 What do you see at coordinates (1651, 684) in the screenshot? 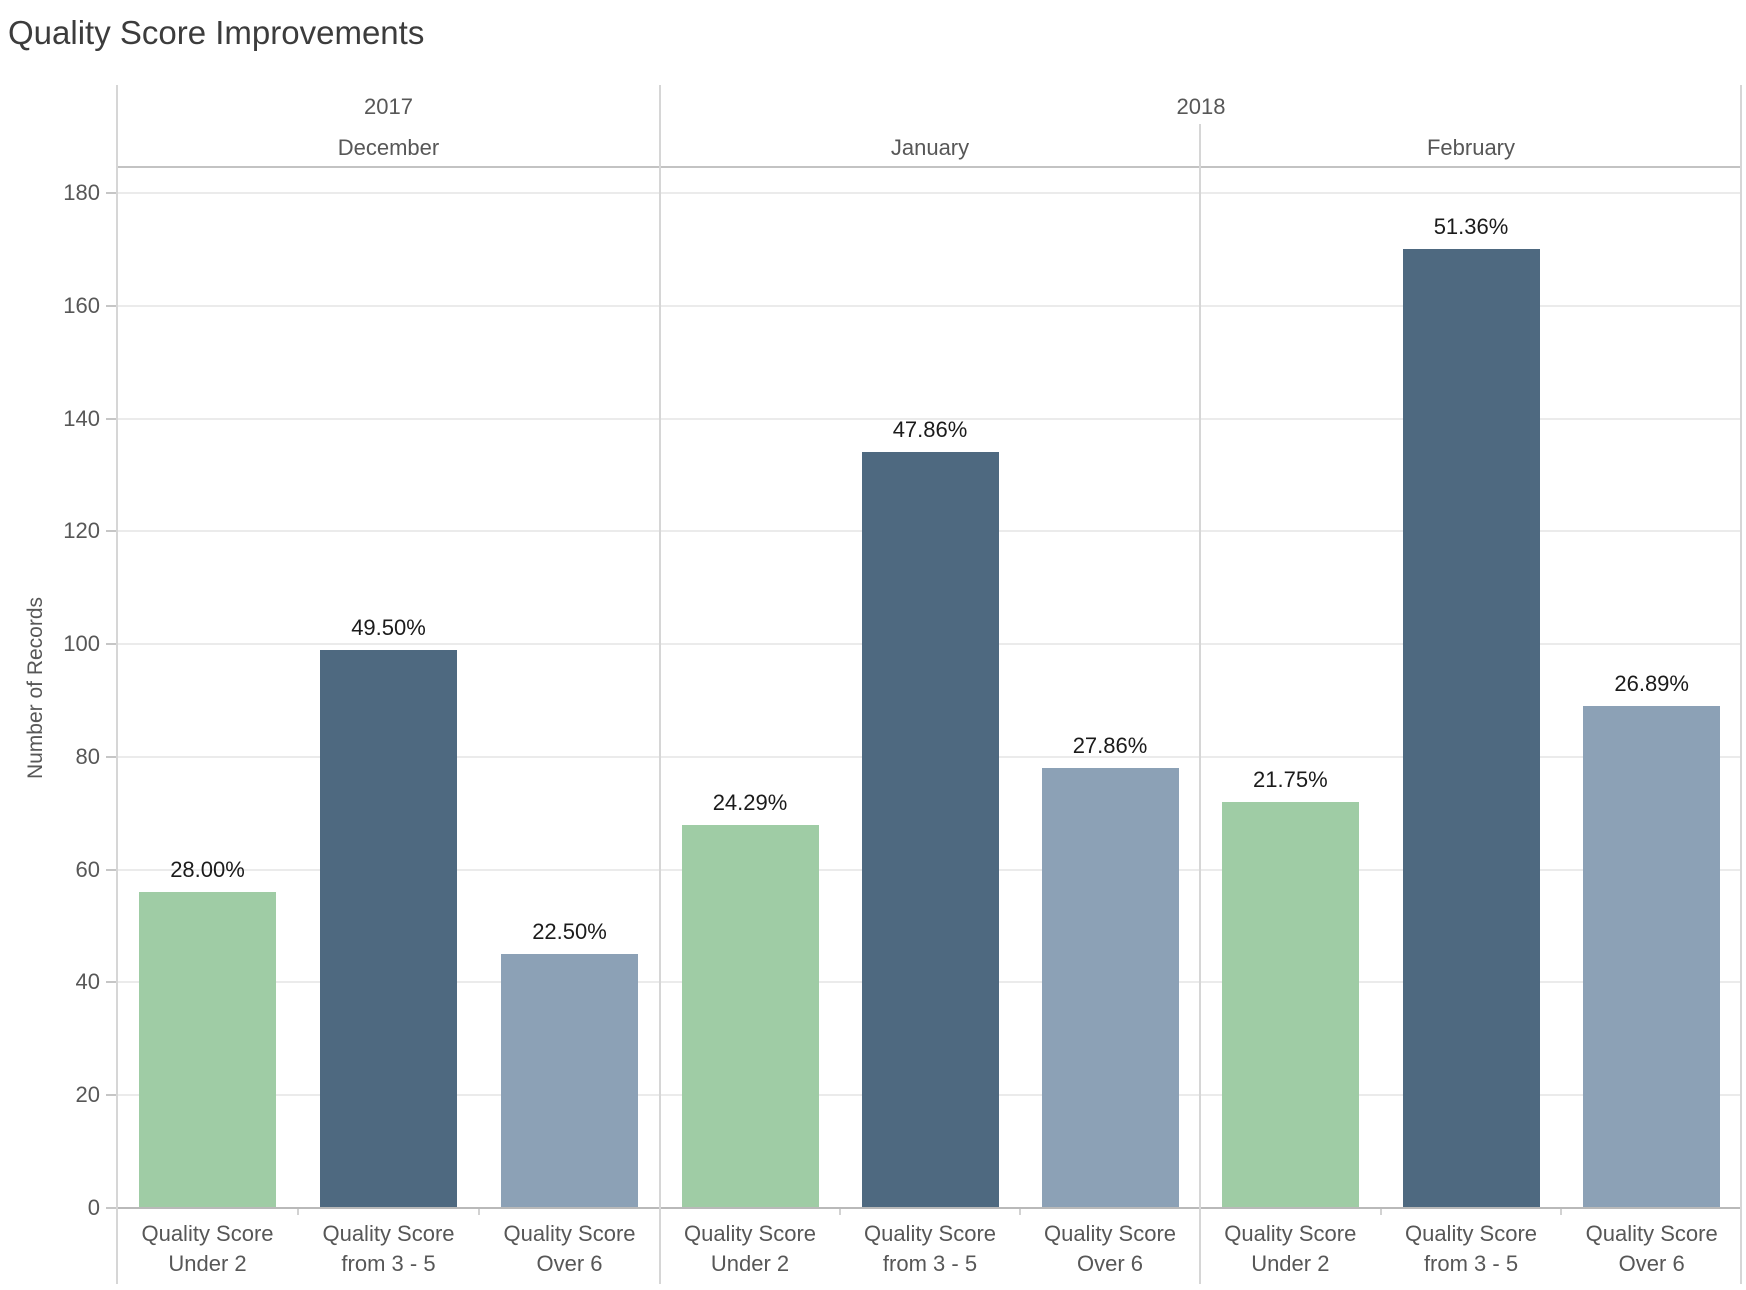
I see `bar-value-label-february-over6: 26.89%` at bounding box center [1651, 684].